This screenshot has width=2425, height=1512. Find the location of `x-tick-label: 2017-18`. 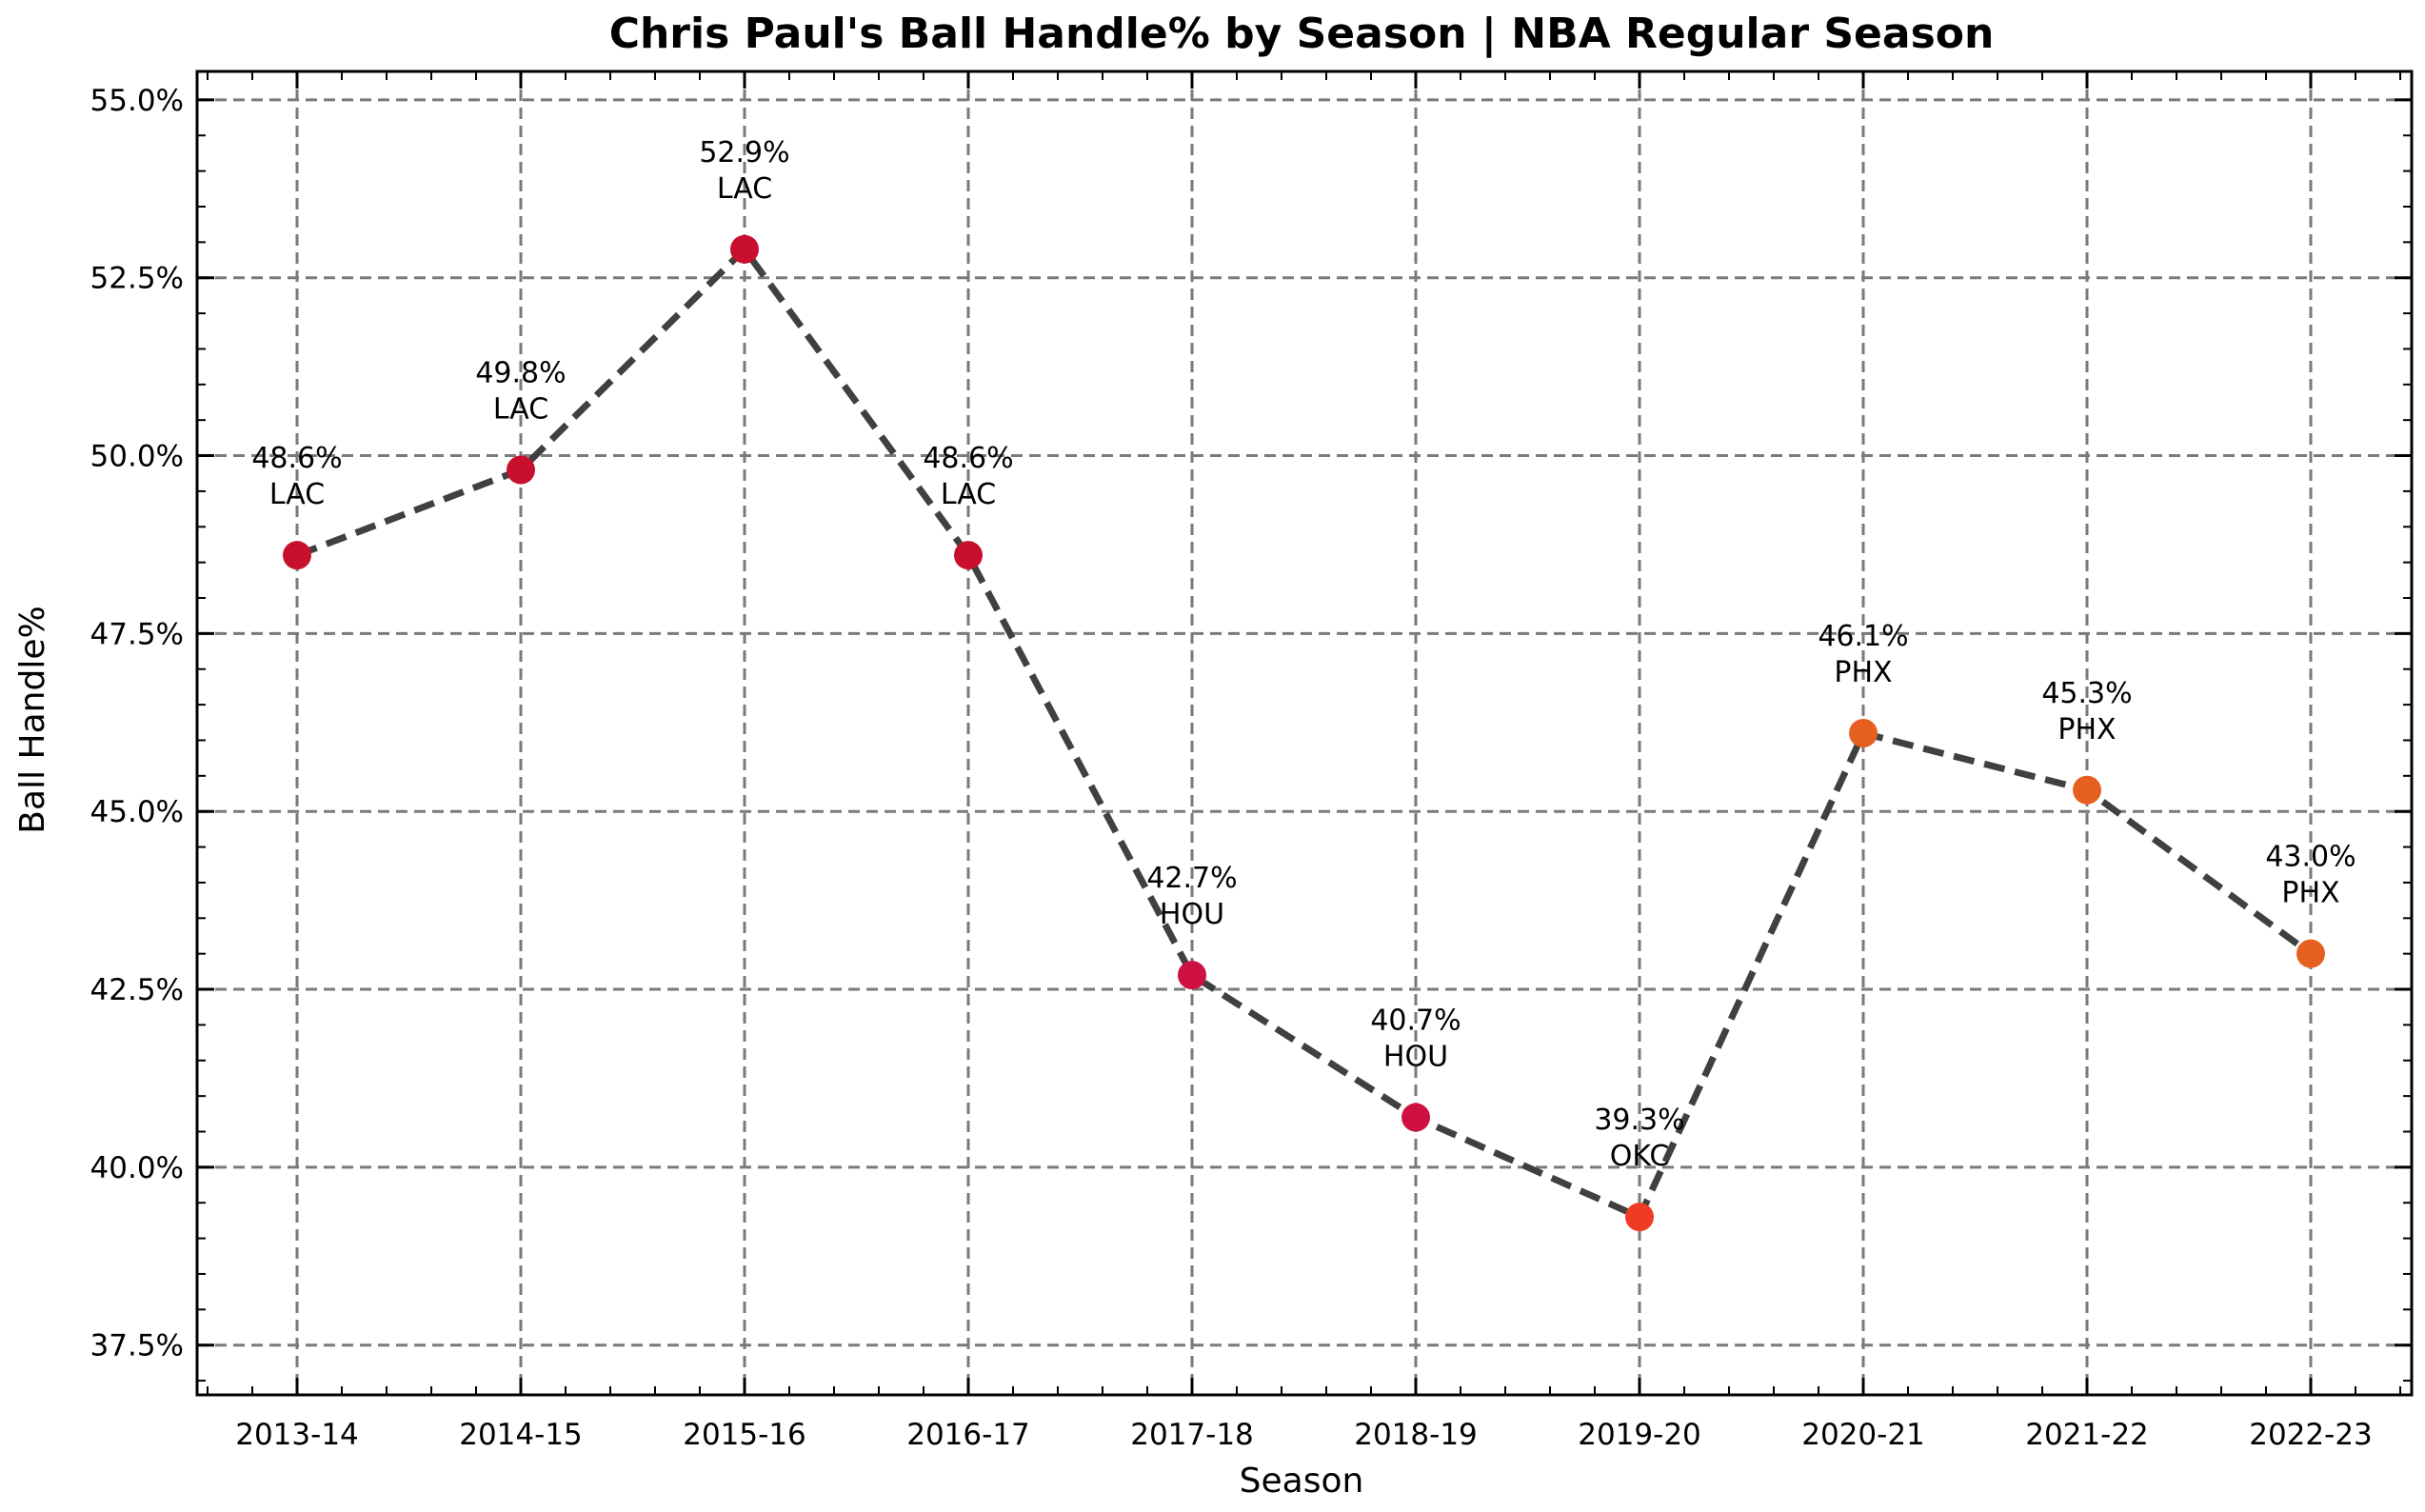

x-tick-label: 2017-18 is located at coordinates (1192, 1435).